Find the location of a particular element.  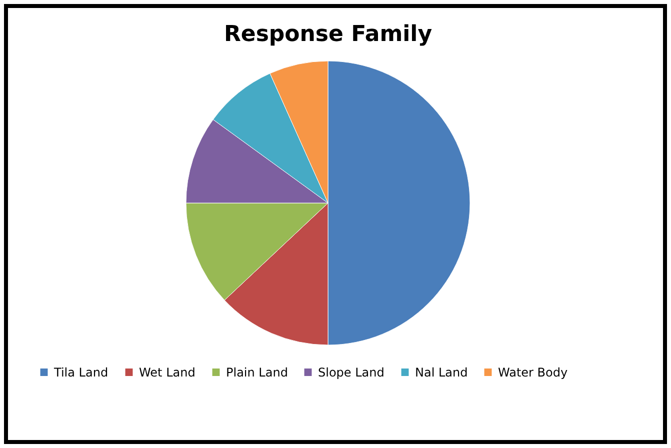

legend-label: Slope Land is located at coordinates (351, 372).